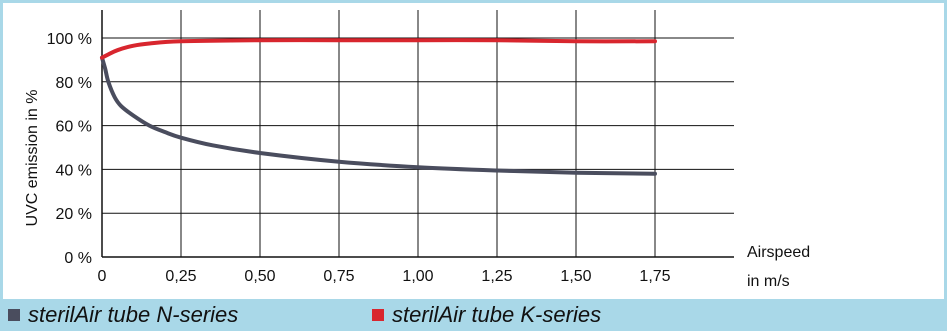 The height and width of the screenshot is (331, 947). What do you see at coordinates (74, 214) in the screenshot?
I see `y-tick-label: 20 %` at bounding box center [74, 214].